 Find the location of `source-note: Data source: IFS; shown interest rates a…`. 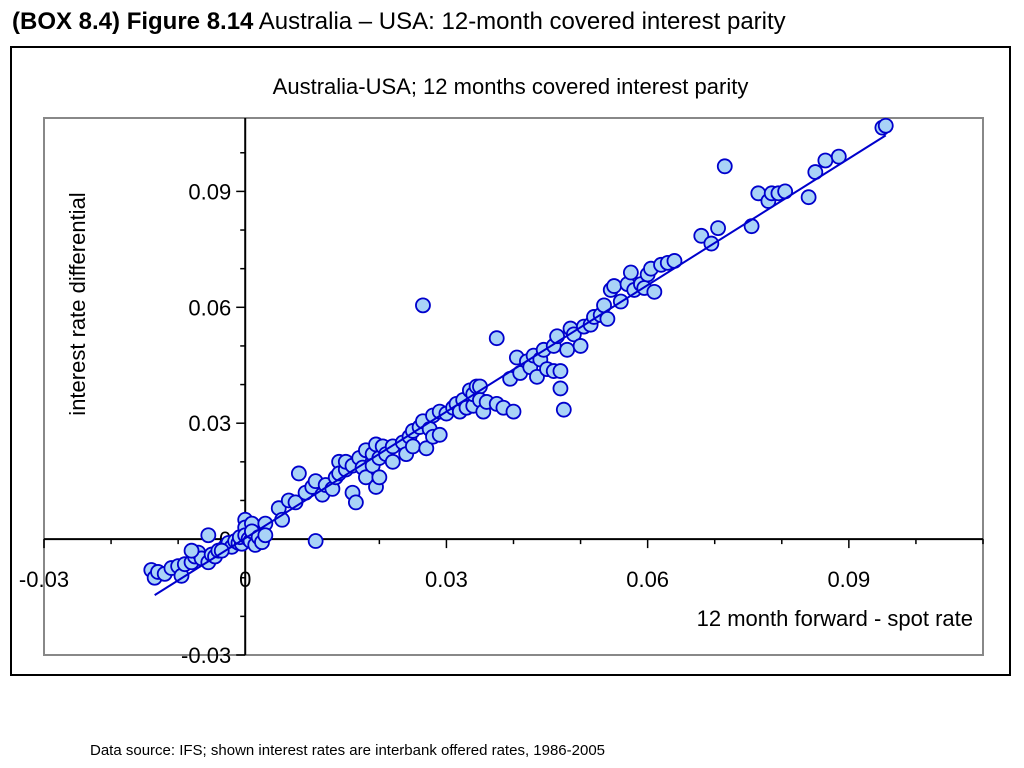

source-note: Data source: IFS; shown interest rates a… is located at coordinates (348, 750).